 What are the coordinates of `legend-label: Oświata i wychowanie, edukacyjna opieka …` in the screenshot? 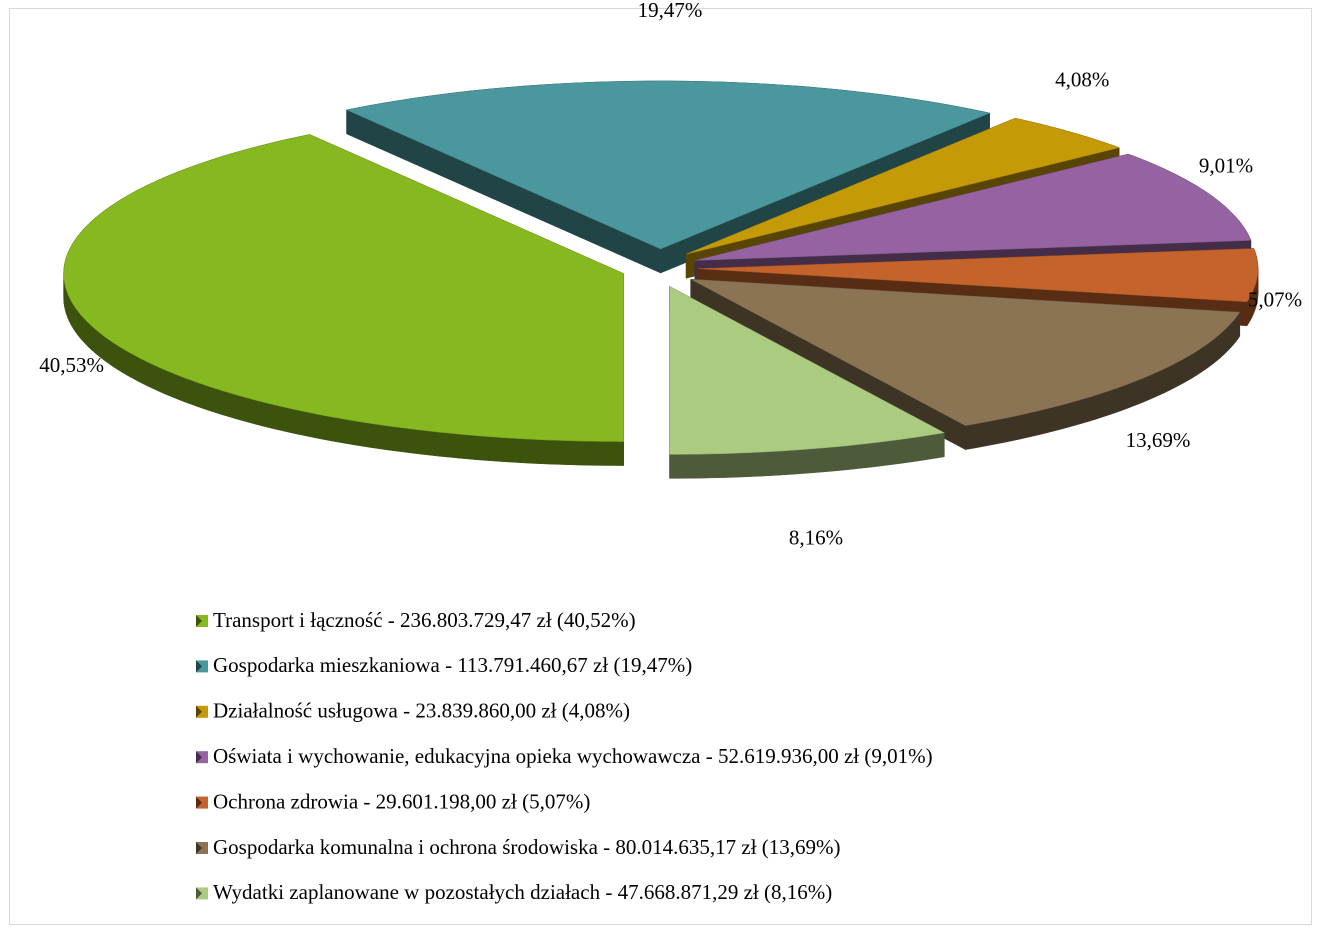 It's located at (573, 756).